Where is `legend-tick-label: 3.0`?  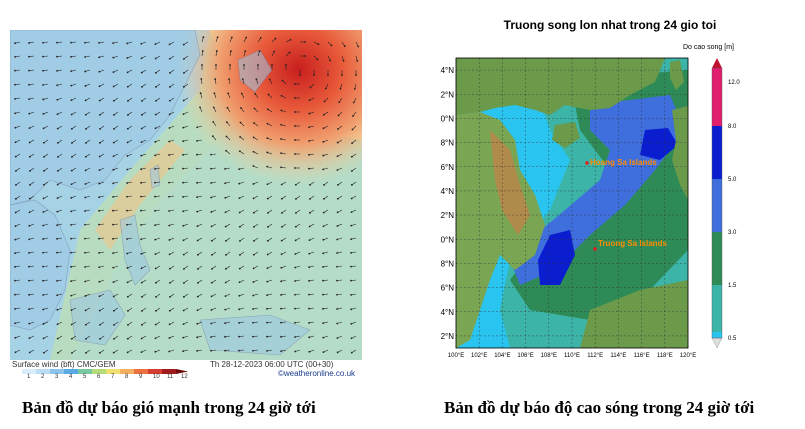 legend-tick-label: 3.0 is located at coordinates (732, 233).